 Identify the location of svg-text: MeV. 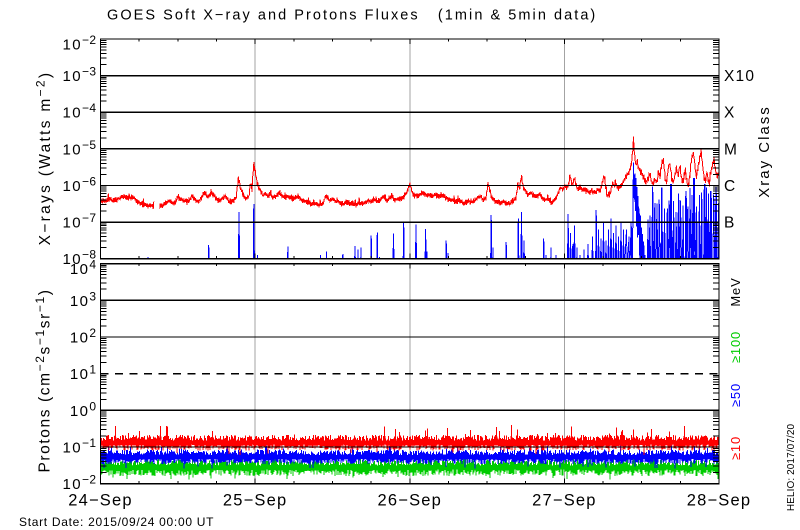
(735, 291).